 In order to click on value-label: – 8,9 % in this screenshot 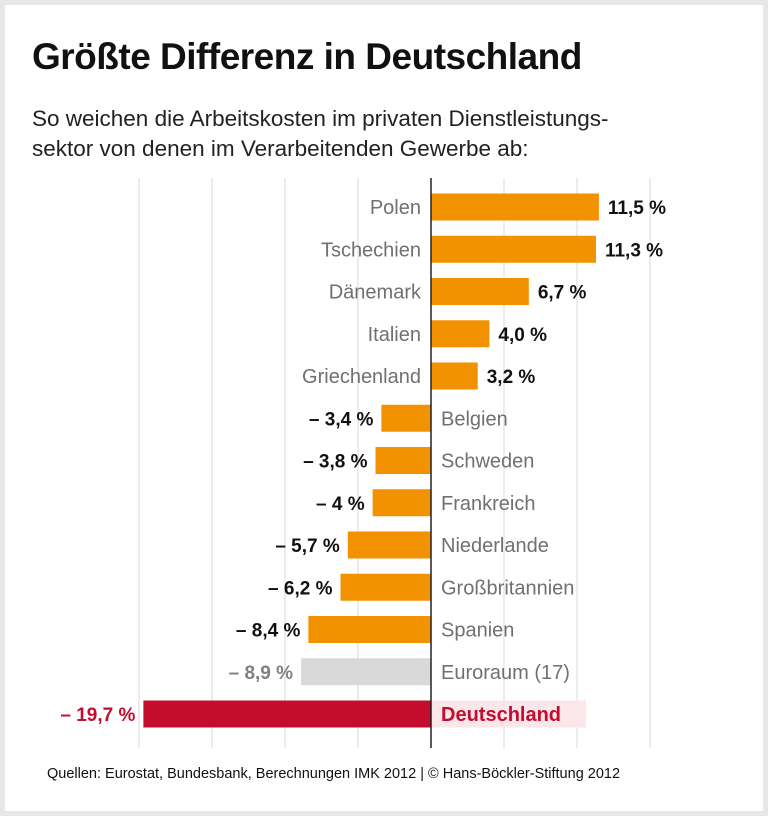, I will do `click(261, 673)`.